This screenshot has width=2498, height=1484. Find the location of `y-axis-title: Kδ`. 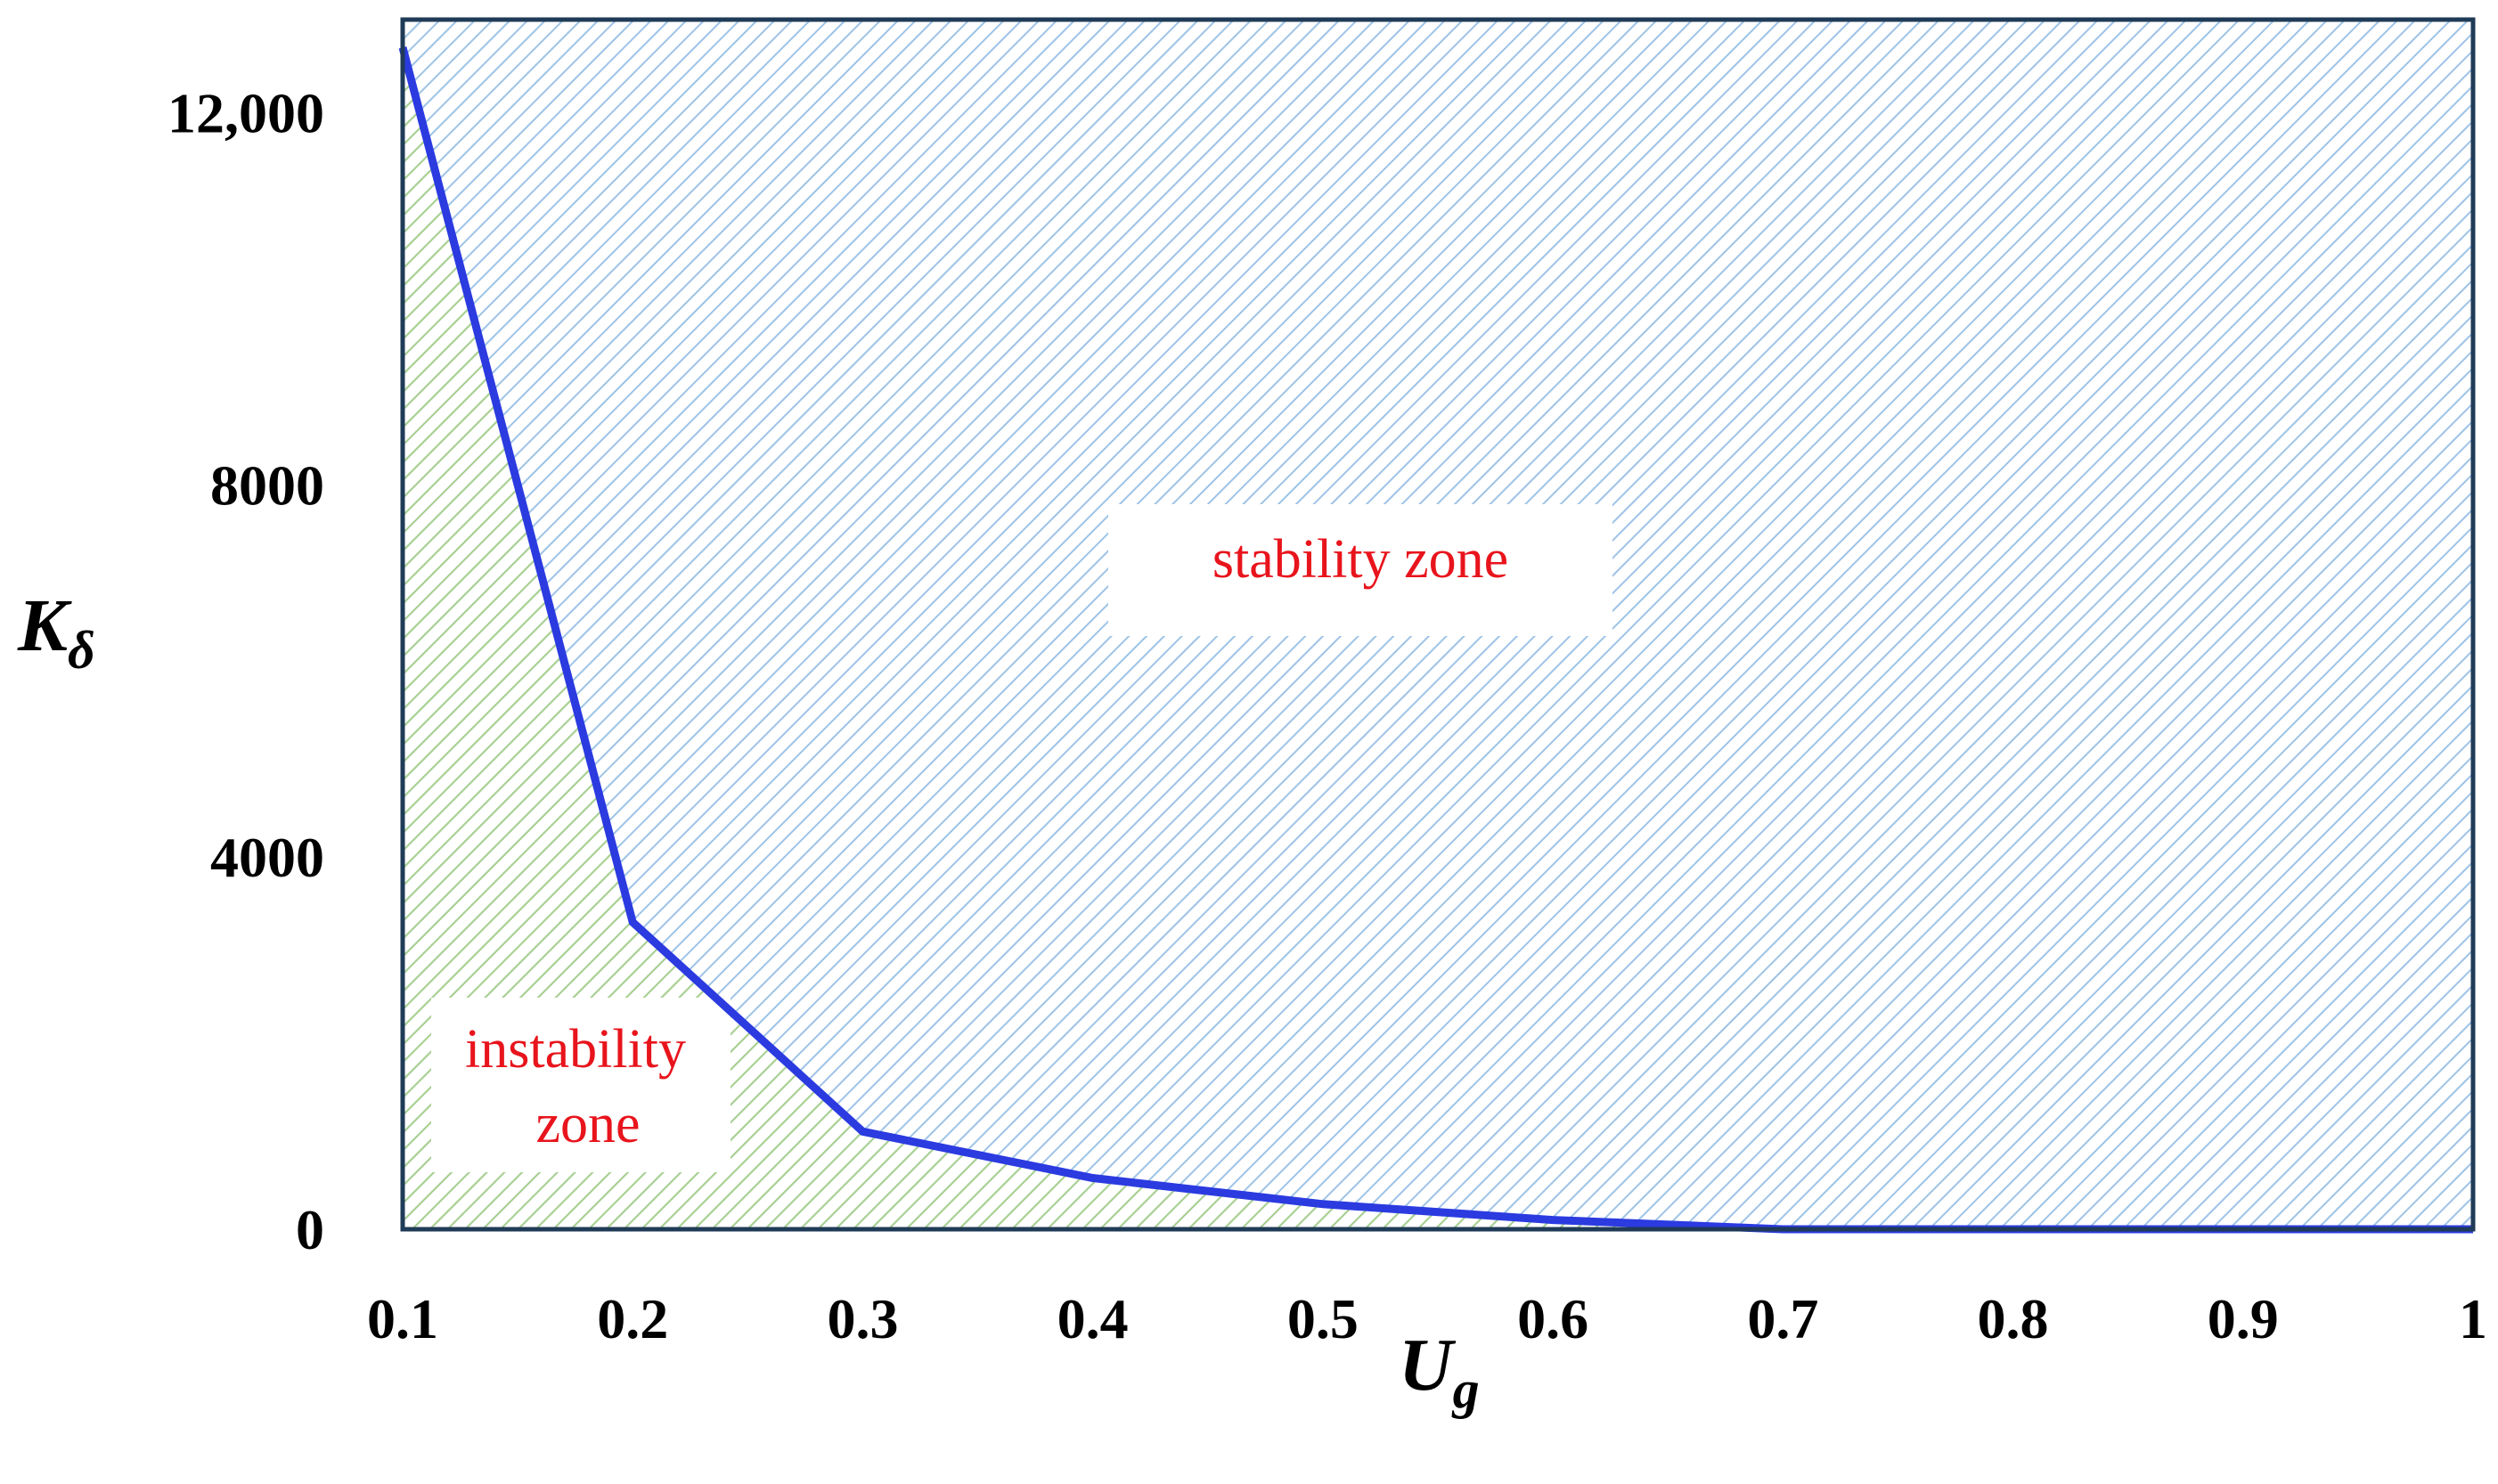

y-axis-title: Kδ is located at coordinates (56, 632).